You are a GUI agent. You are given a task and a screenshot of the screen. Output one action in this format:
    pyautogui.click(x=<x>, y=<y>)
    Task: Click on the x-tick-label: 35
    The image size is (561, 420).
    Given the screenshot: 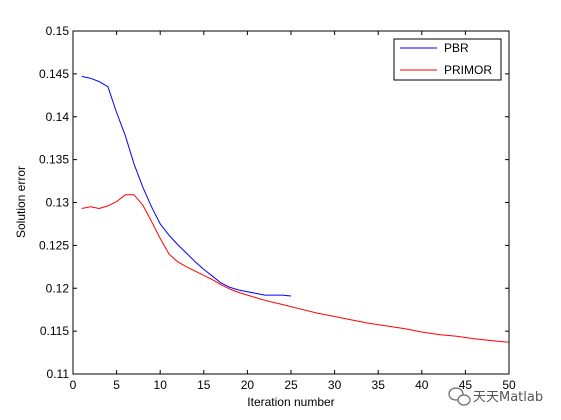 What is the action you would take?
    pyautogui.click(x=379, y=385)
    